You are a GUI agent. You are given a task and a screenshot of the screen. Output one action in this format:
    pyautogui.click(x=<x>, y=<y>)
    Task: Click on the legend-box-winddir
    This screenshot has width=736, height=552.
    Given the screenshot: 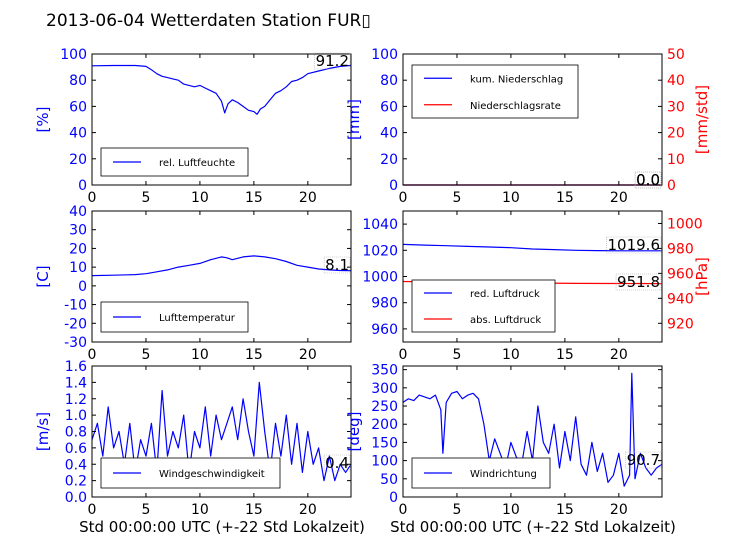 What is the action you would take?
    pyautogui.click(x=481, y=473)
    